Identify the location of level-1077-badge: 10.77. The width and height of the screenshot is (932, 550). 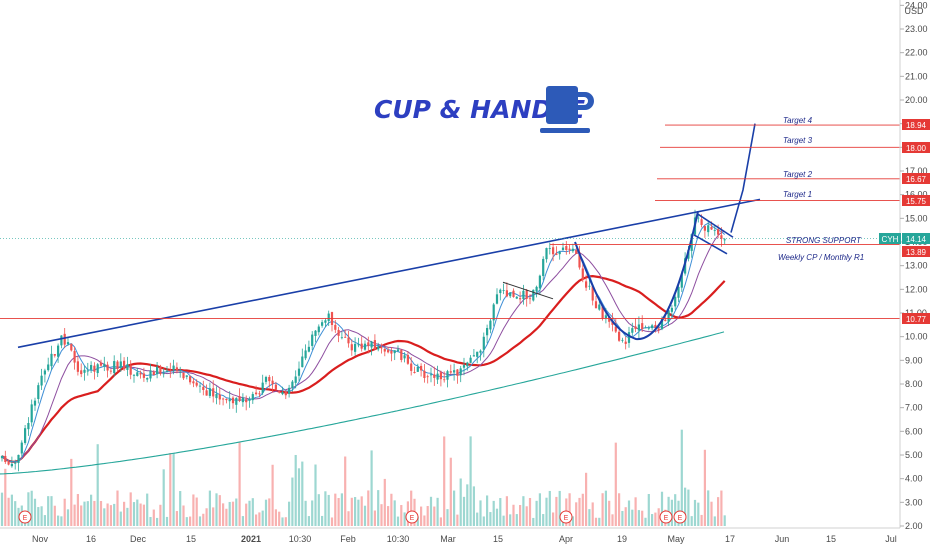
(916, 319).